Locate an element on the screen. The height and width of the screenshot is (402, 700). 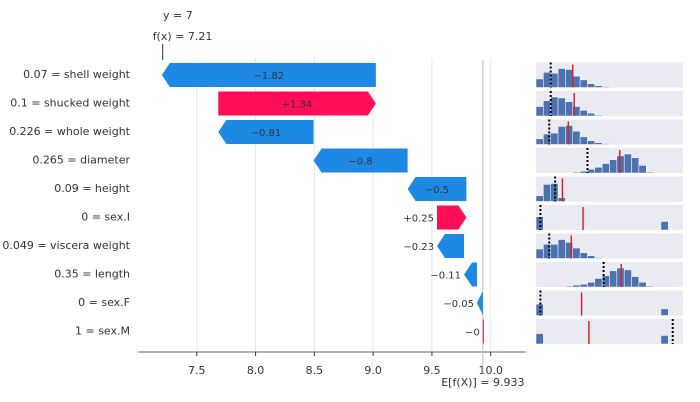
x-tick-label: 8.5 is located at coordinates (315, 370).